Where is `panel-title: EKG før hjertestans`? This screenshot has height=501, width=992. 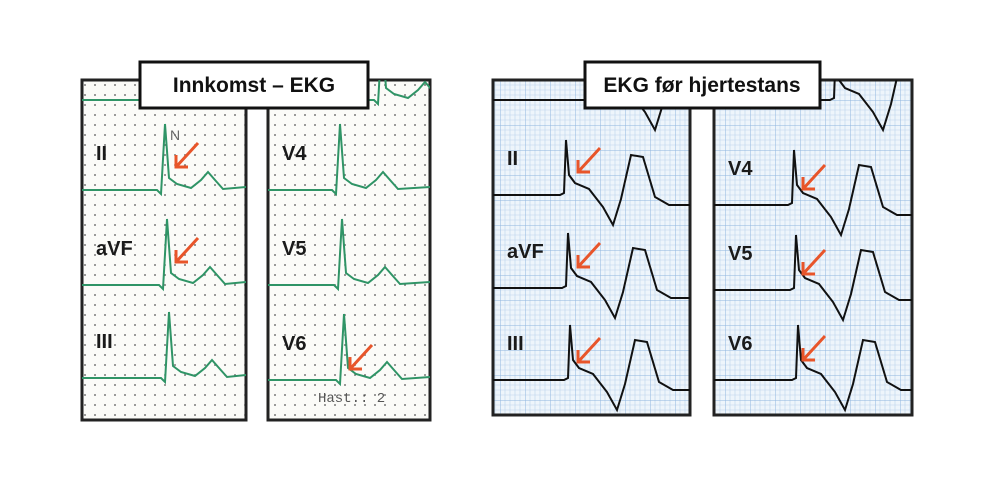
panel-title: EKG før hjertestans is located at coordinates (701, 85).